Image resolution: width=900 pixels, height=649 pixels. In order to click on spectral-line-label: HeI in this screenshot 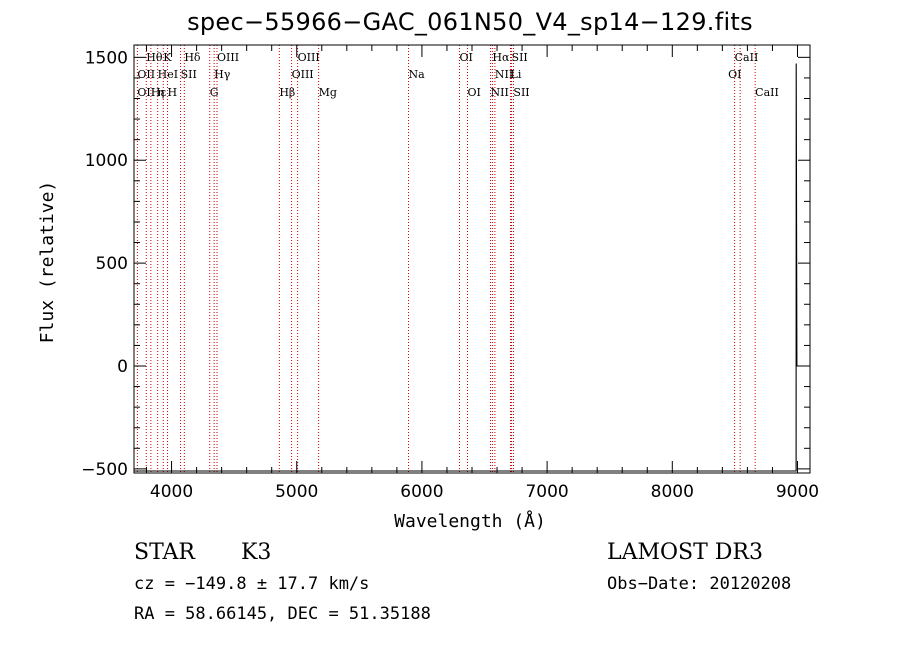, I will do `click(168, 74)`.